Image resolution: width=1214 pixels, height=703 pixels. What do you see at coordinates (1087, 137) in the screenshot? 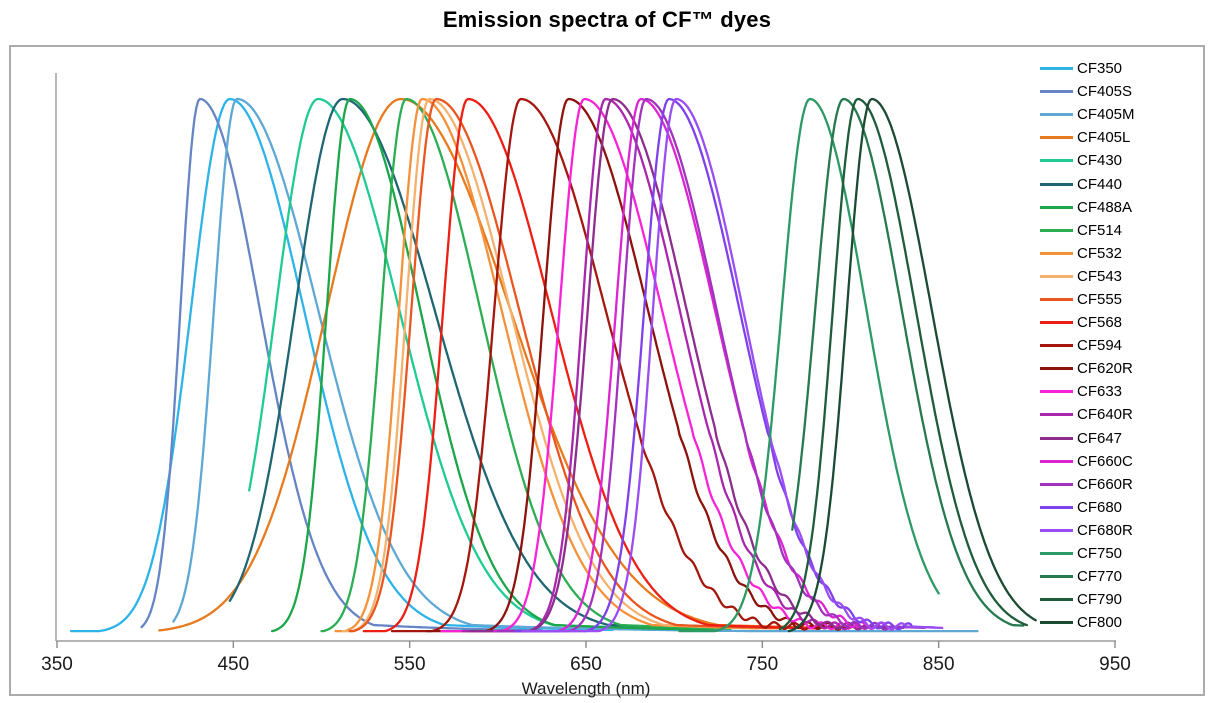
I see `legend-item: CF405L` at bounding box center [1087, 137].